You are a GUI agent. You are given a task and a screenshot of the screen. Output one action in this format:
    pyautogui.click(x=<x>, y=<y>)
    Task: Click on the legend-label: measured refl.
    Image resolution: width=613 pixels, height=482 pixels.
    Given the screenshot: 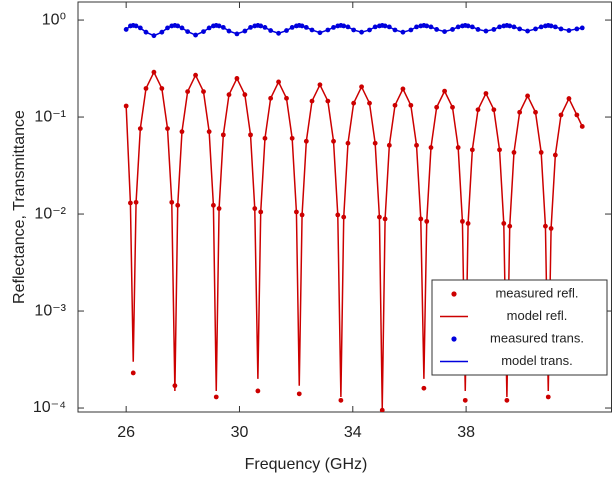 What is the action you would take?
    pyautogui.click(x=536, y=292)
    